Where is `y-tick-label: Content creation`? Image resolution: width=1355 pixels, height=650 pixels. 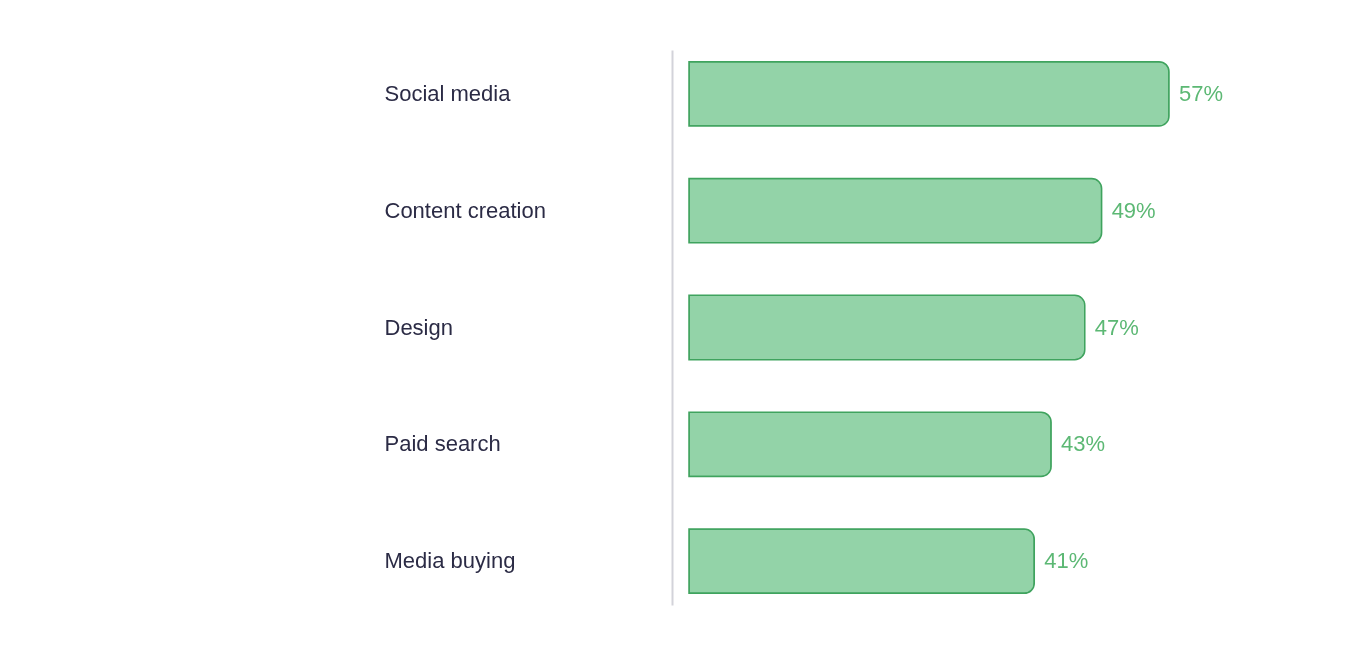 y-tick-label: Content creation is located at coordinates (465, 210).